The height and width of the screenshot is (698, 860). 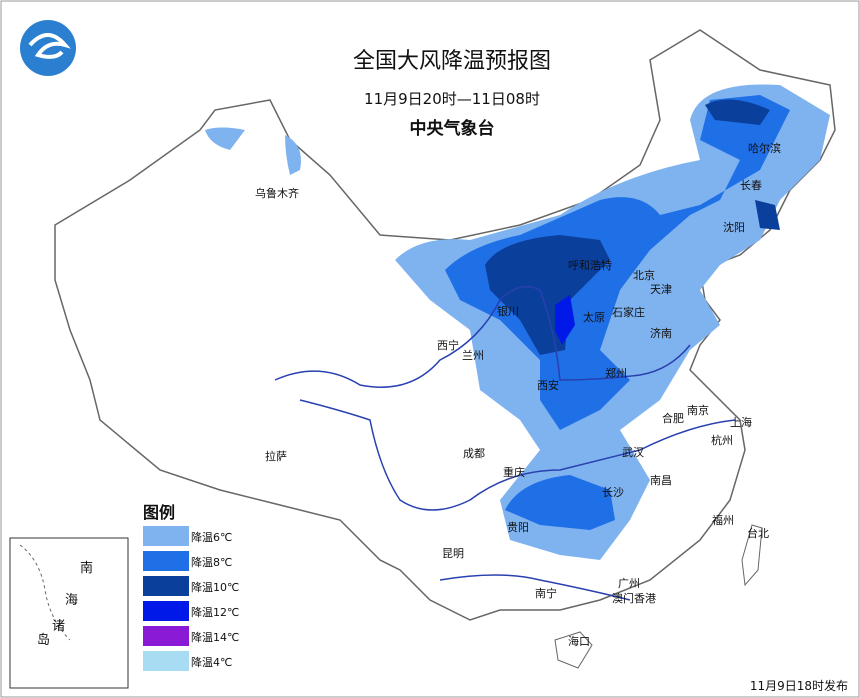 What do you see at coordinates (673, 418) in the screenshot?
I see `city-label: 合肥` at bounding box center [673, 418].